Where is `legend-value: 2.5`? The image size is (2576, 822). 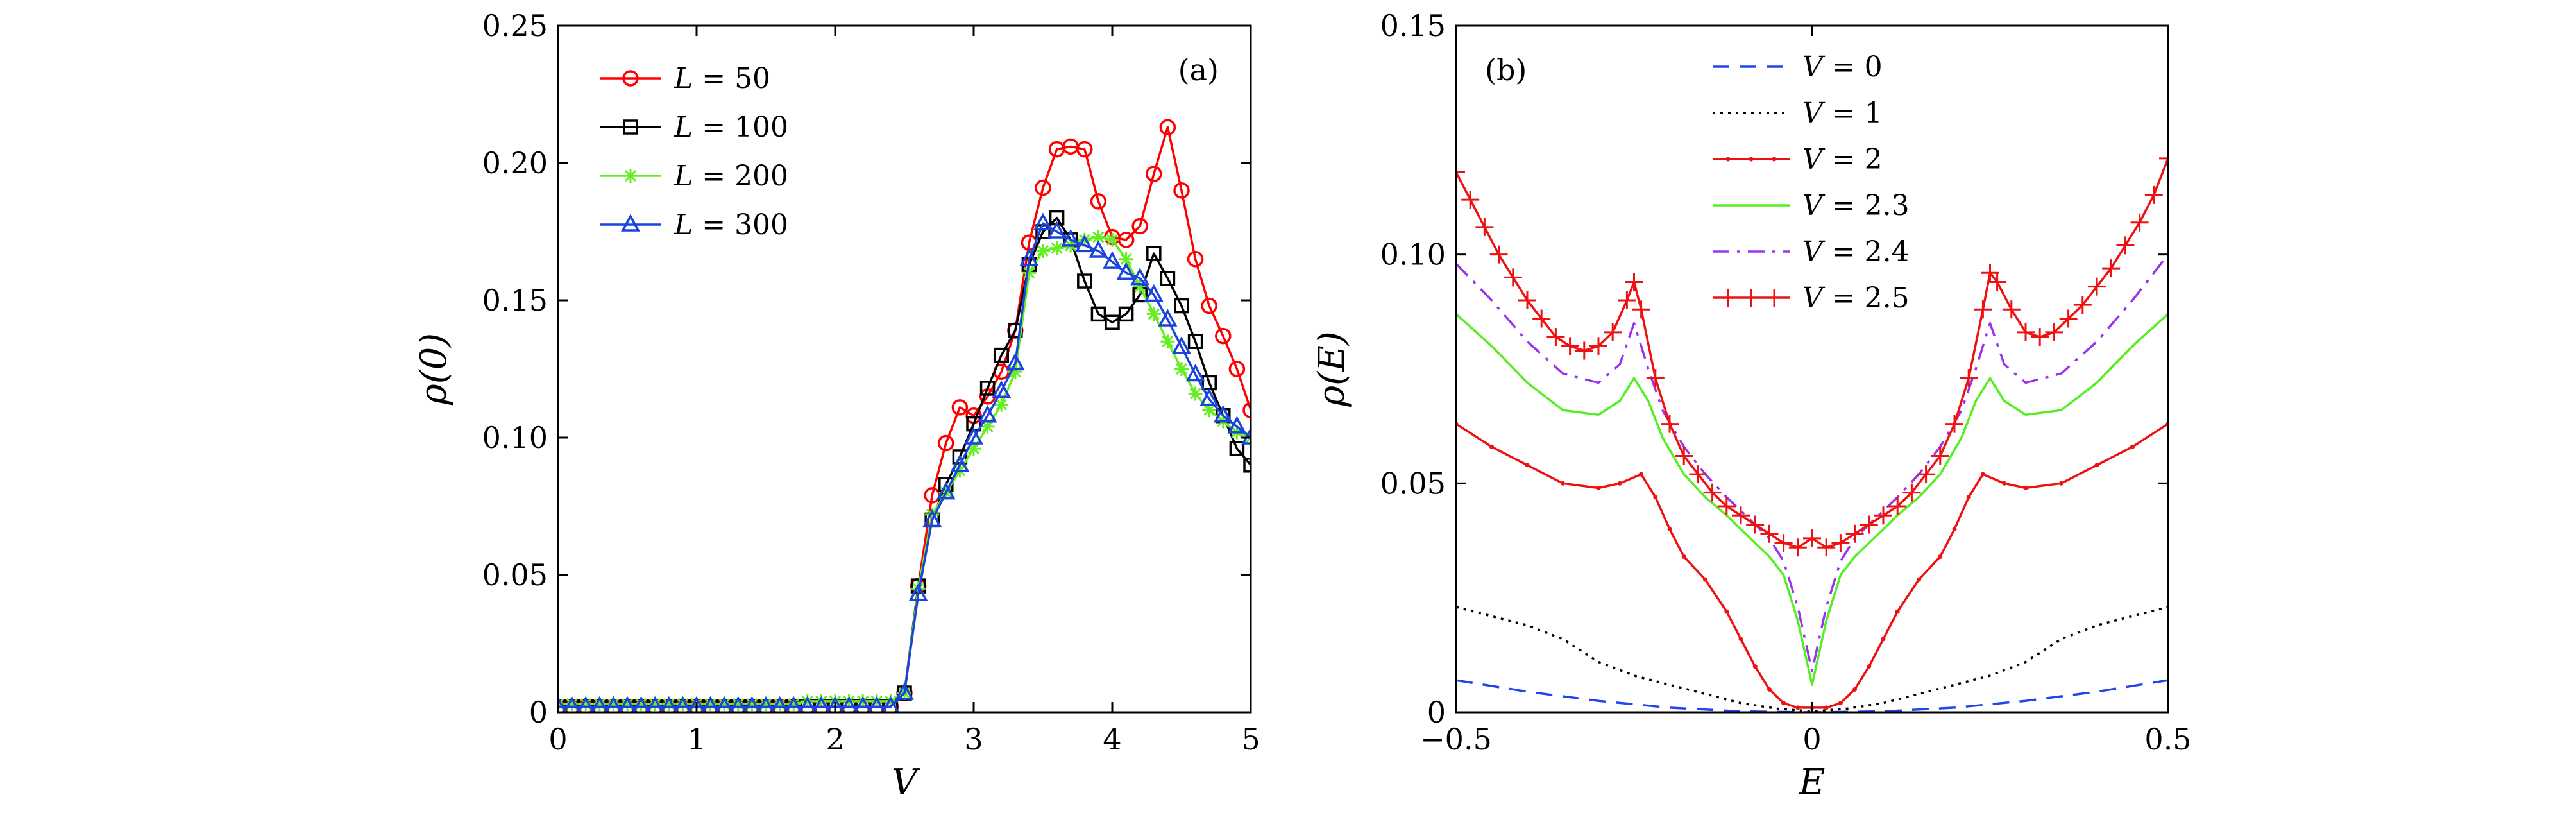
legend-value: 2.5 is located at coordinates (1887, 298).